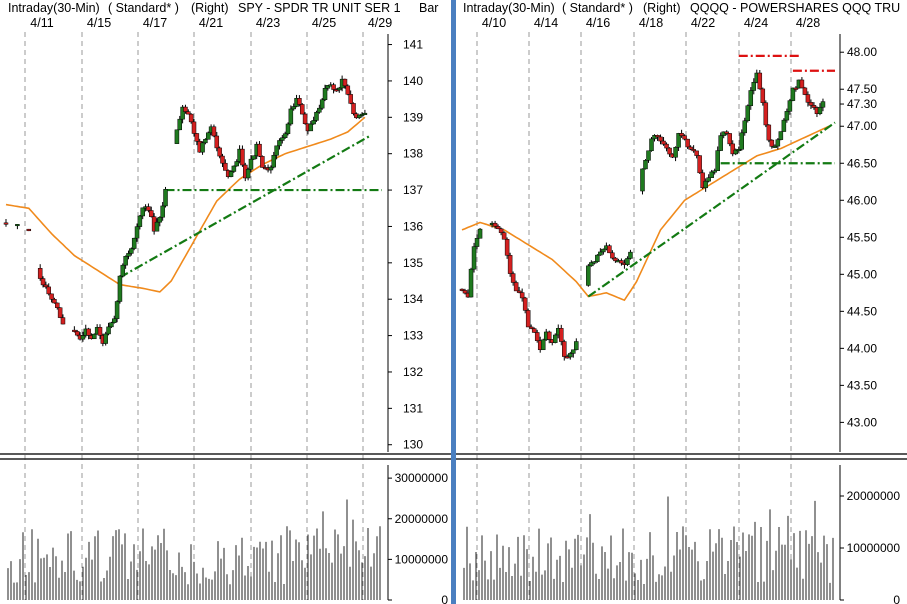 This screenshot has height=604, width=907. What do you see at coordinates (874, 496) in the screenshot?
I see `volume-tick-label: 20000000` at bounding box center [874, 496].